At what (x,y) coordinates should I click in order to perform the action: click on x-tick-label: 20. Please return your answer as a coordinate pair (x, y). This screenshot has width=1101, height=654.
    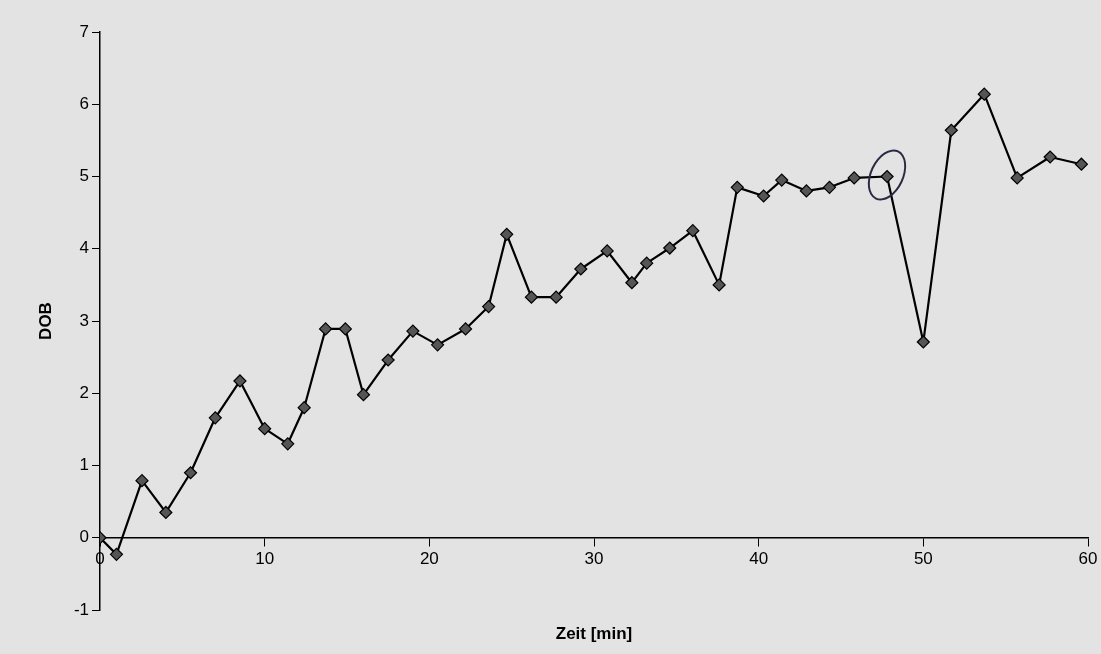
    Looking at the image, I should click on (429, 558).